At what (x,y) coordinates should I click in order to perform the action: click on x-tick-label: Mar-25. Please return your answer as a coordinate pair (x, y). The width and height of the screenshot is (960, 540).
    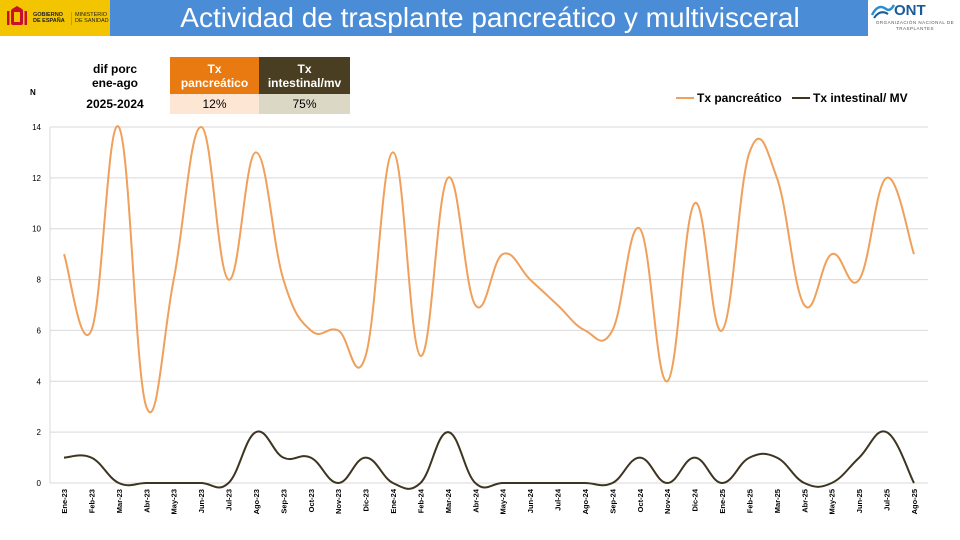
    Looking at the image, I should click on (777, 501).